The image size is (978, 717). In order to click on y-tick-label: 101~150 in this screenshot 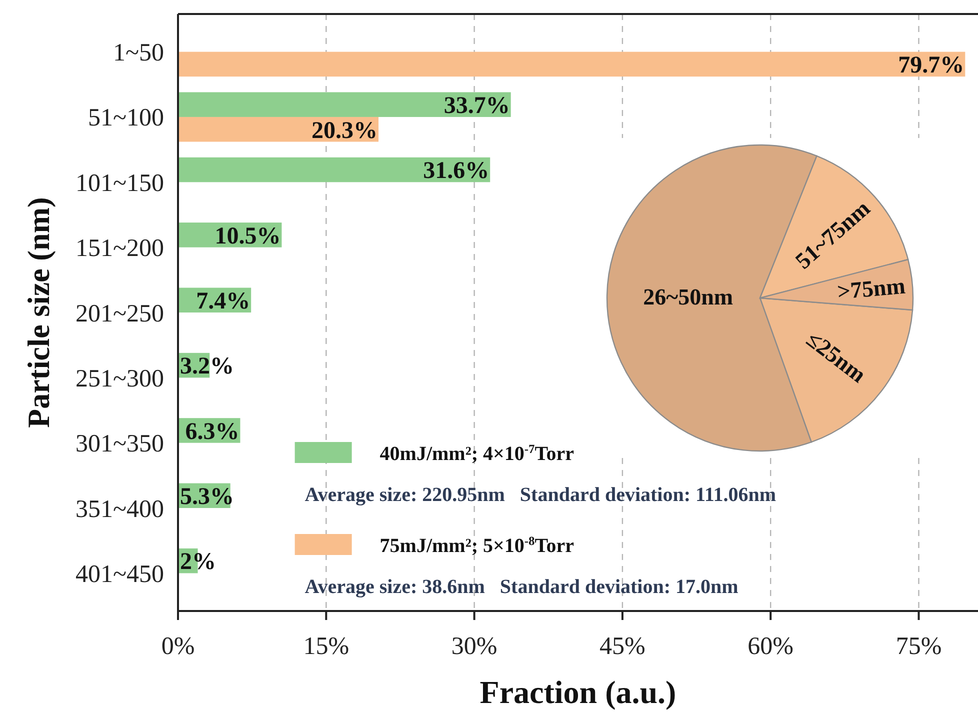, I will do `click(119, 183)`.